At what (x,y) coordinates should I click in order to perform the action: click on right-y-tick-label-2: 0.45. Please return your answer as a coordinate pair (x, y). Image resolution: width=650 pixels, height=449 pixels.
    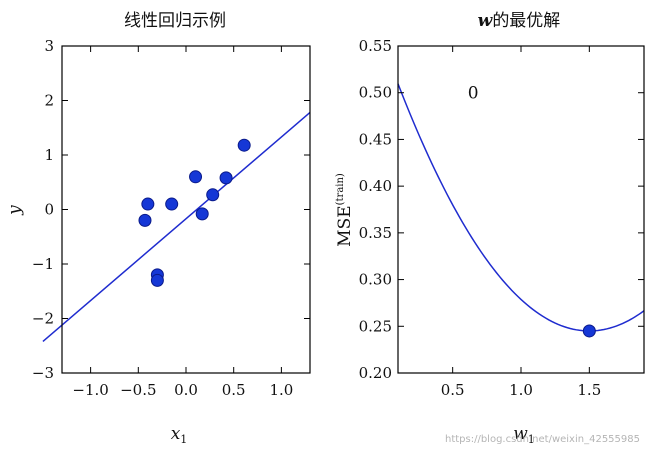
    Looking at the image, I should click on (375, 139).